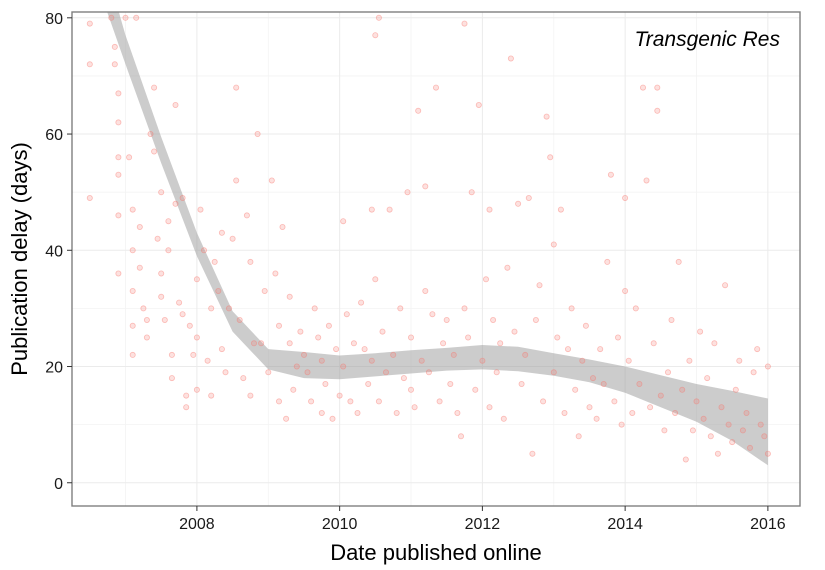 The width and height of the screenshot is (825, 570). Describe the element at coordinates (340, 524) in the screenshot. I see `x-tick-label: 2010` at that location.